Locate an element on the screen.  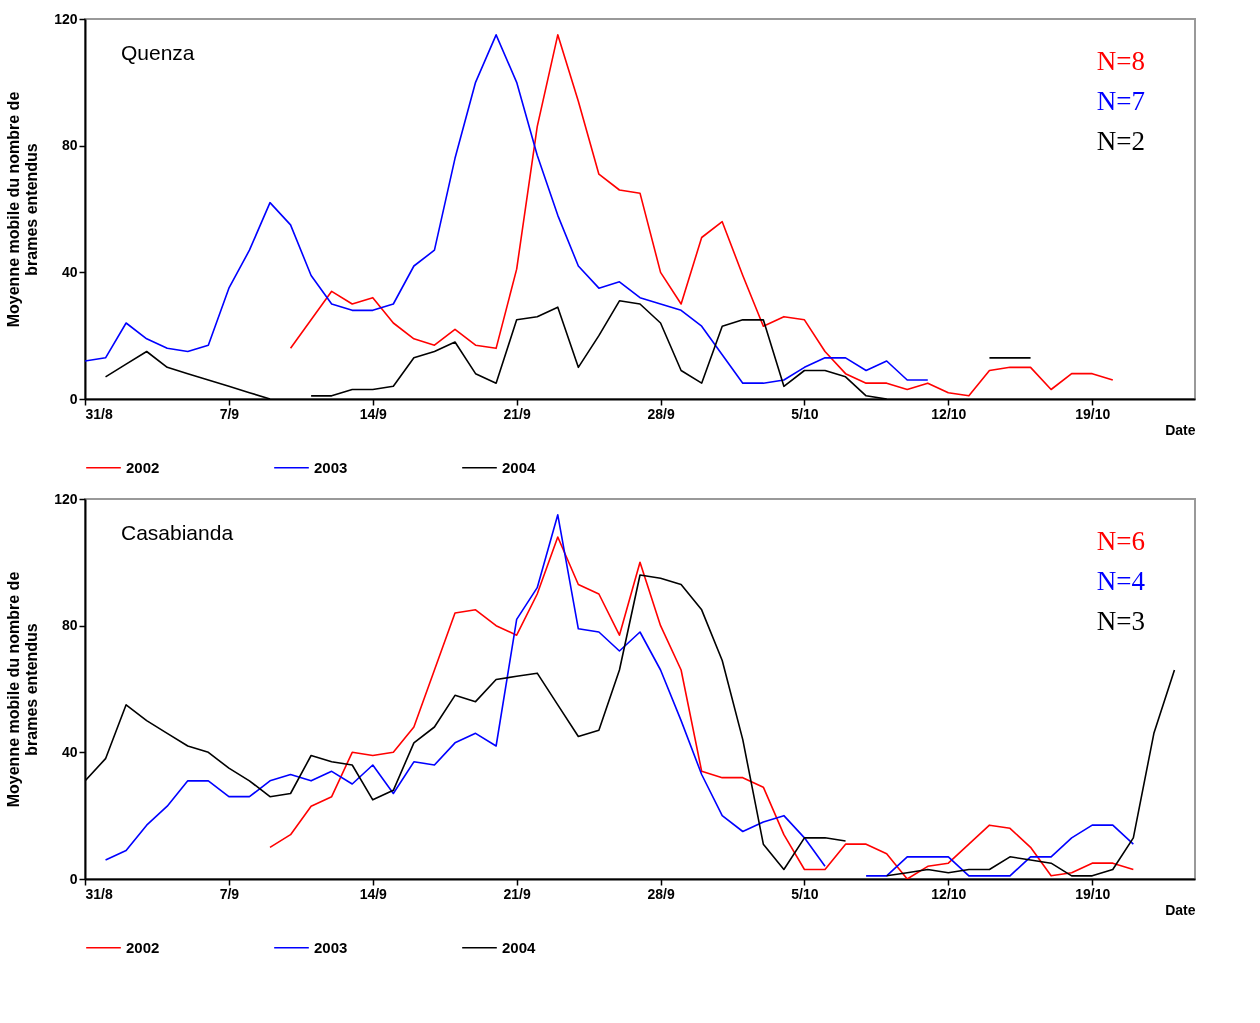
annotation: N=3 is located at coordinates (1120, 621).